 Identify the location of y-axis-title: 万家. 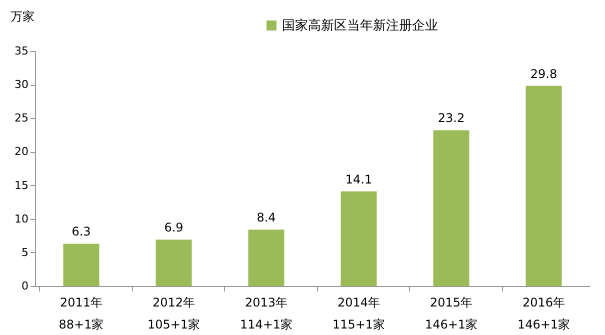
(22, 17).